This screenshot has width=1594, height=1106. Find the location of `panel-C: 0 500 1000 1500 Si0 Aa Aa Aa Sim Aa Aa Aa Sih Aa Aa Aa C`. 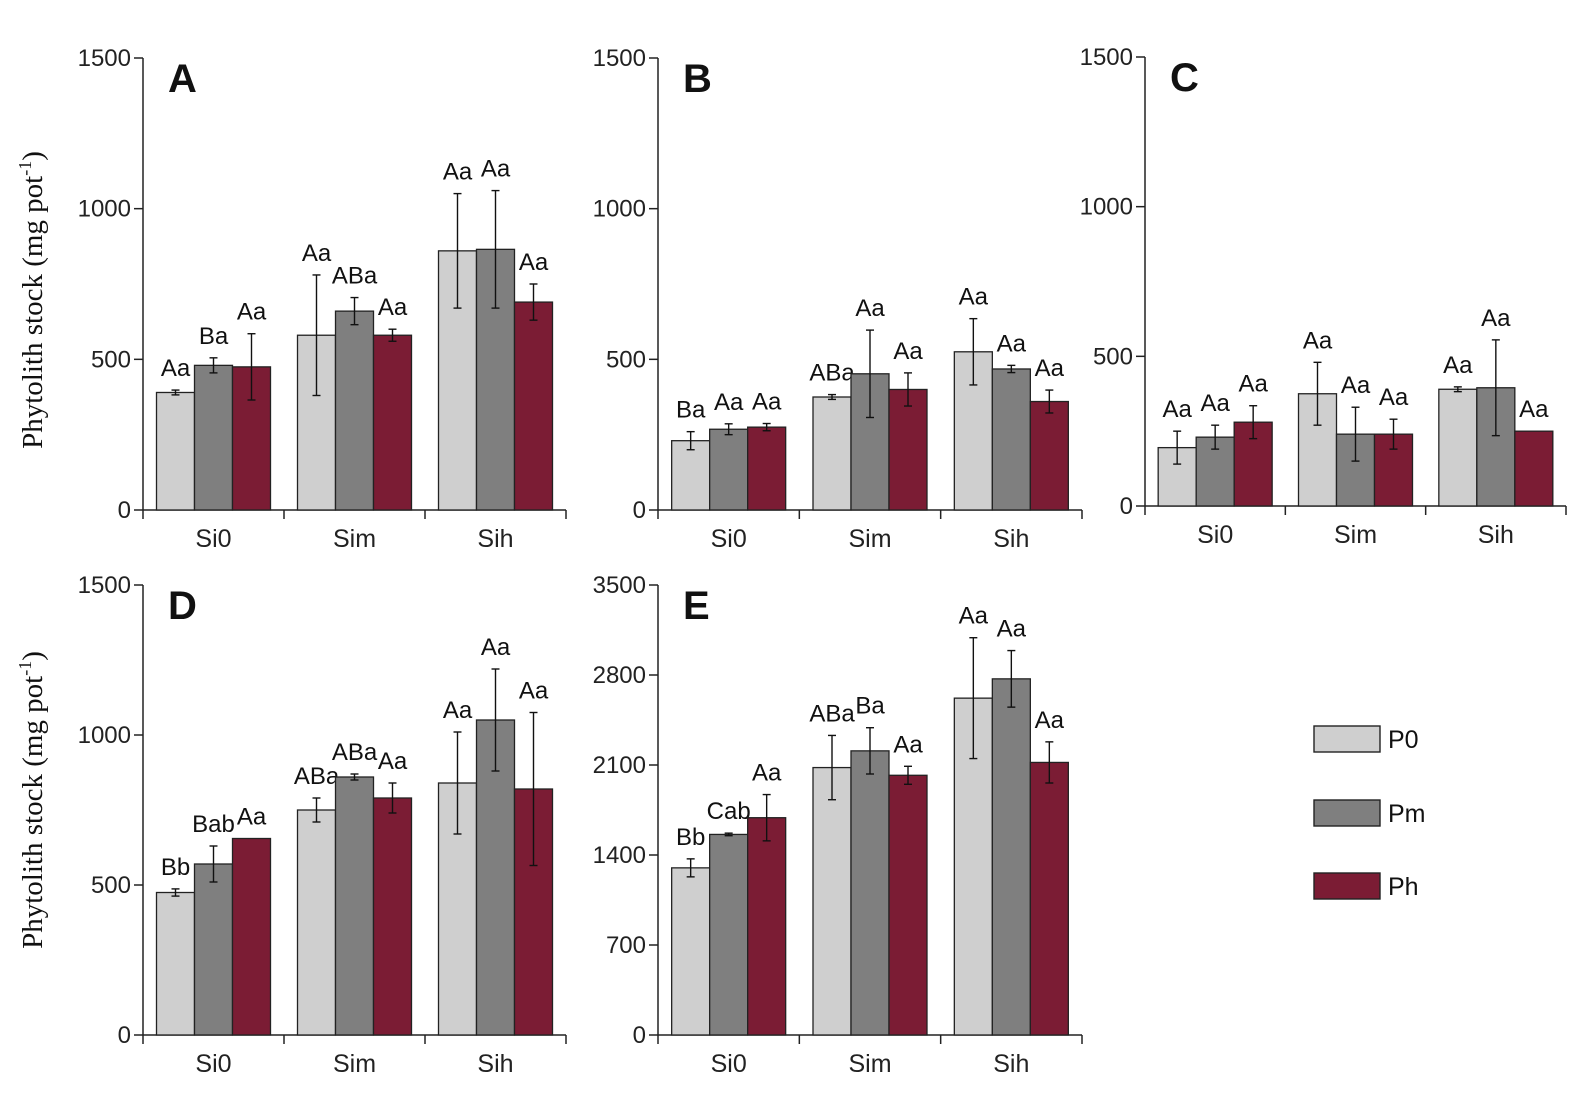

panel-C: 0 500 1000 1500 Si0 Aa Aa Aa Sim Aa Aa Aa Sih Aa Aa Aa C is located at coordinates (1323, 296).